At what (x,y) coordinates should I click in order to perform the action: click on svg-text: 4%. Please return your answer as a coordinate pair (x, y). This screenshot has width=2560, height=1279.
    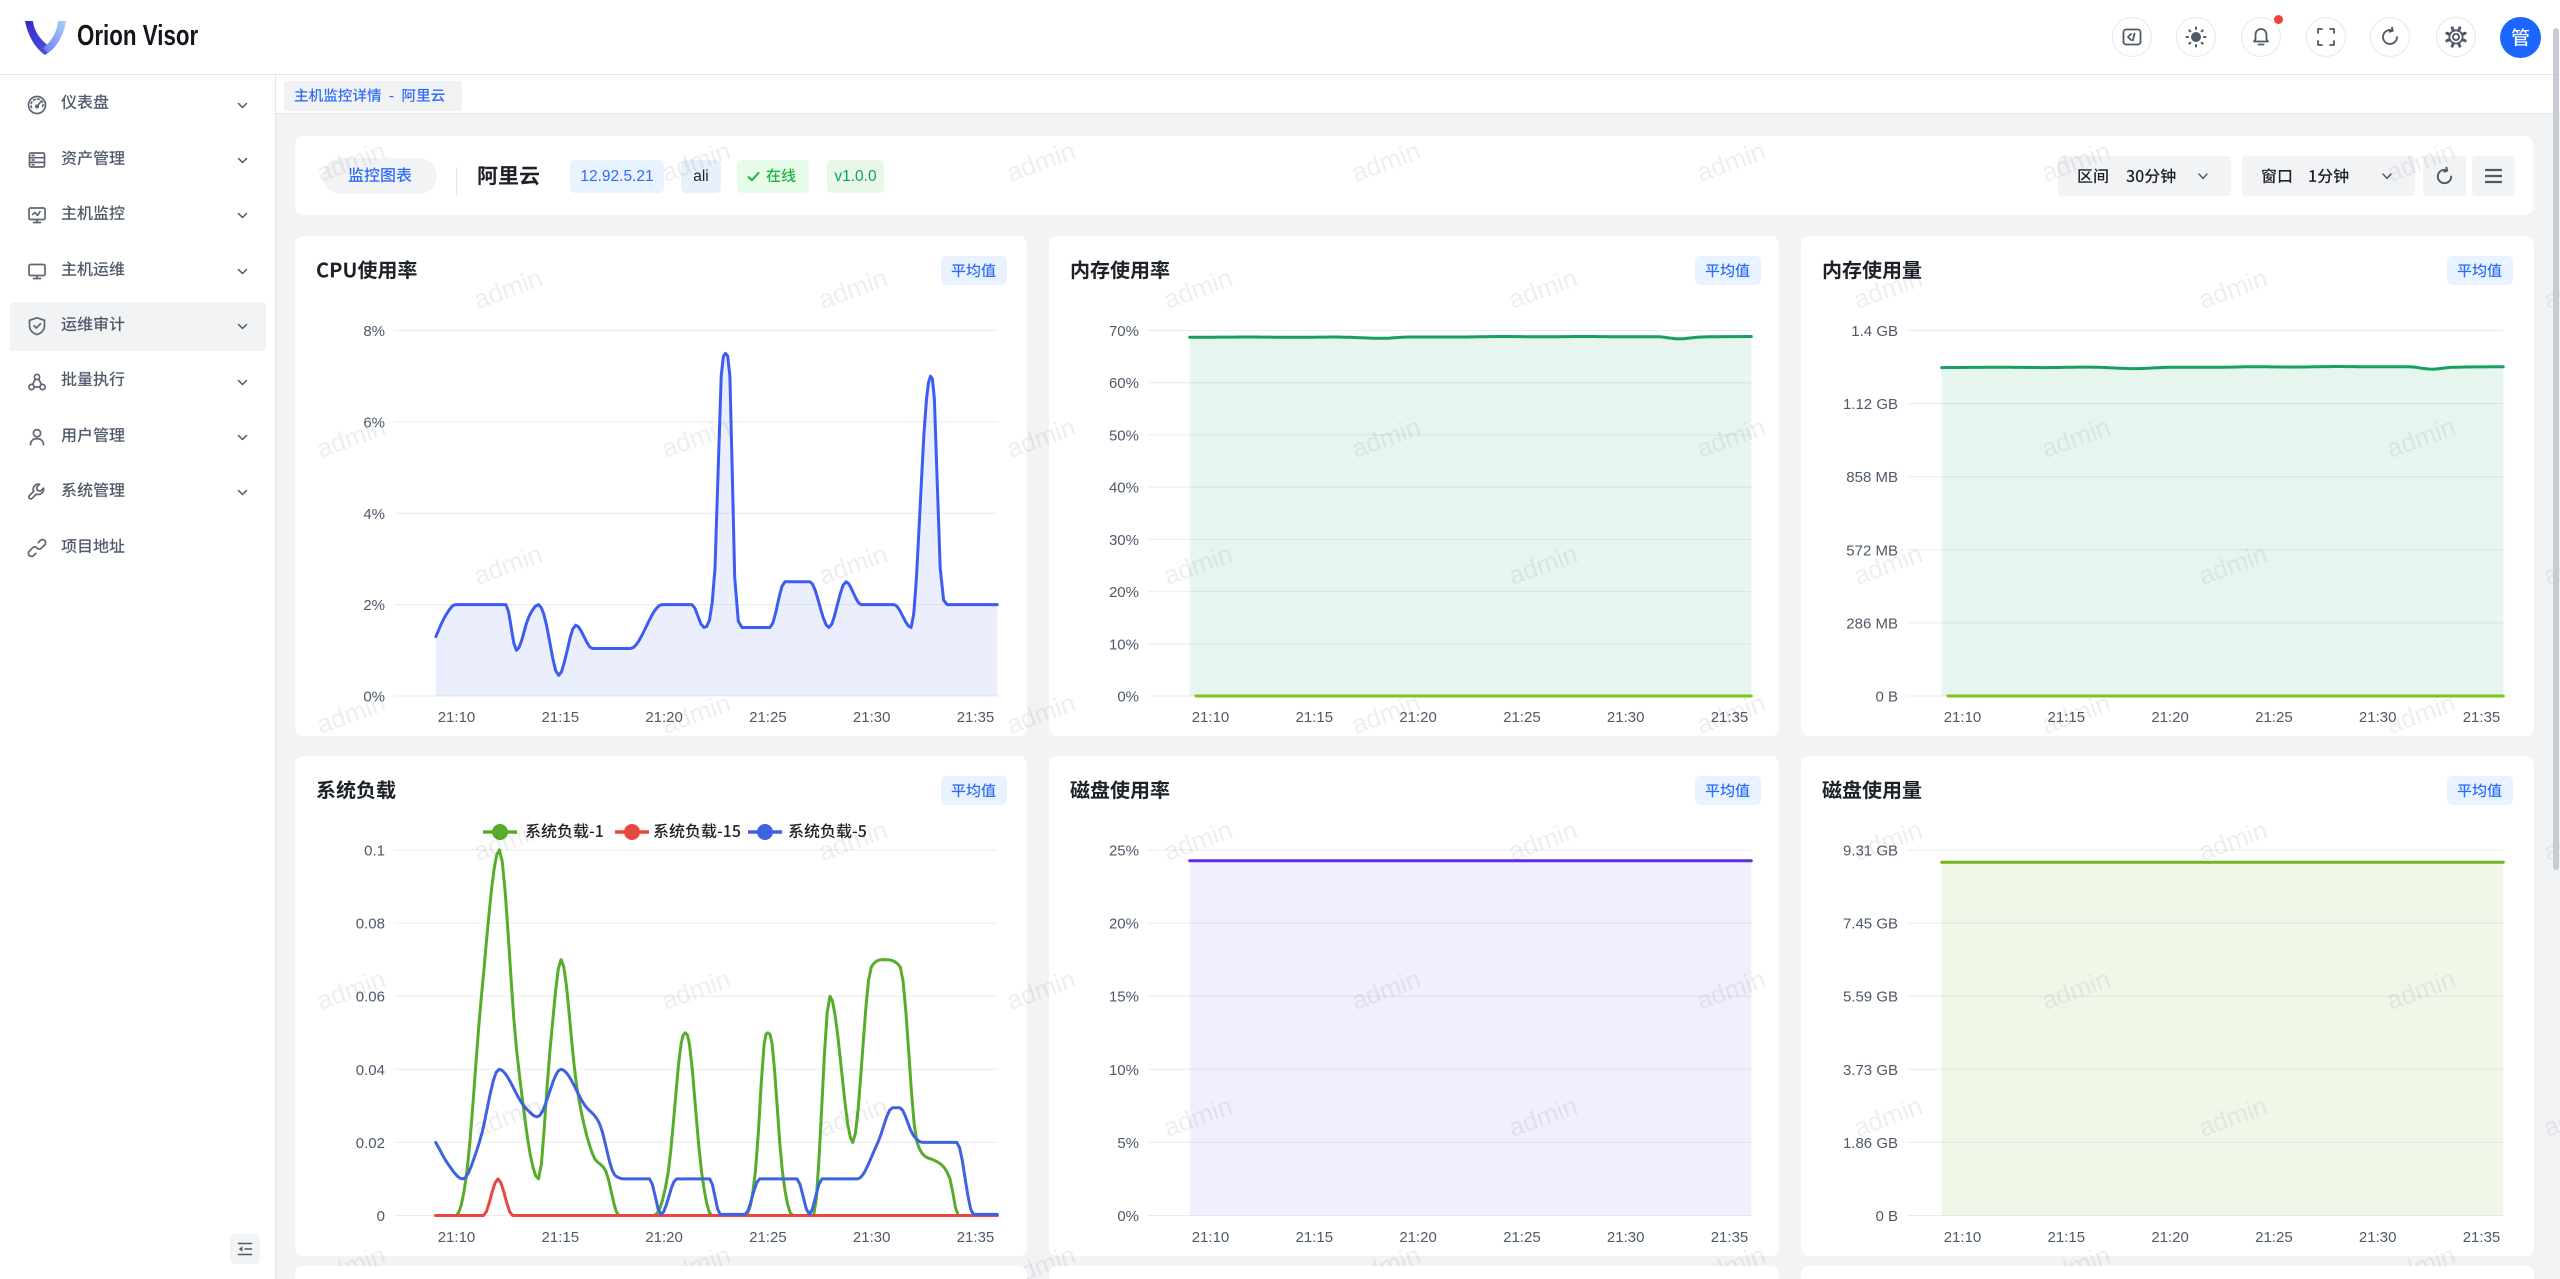
    Looking at the image, I should click on (374, 514).